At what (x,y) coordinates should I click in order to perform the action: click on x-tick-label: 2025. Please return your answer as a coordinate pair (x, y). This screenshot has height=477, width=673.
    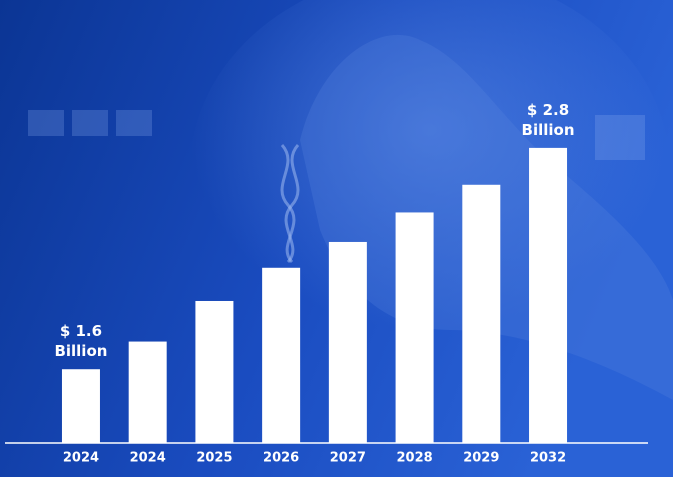
    Looking at the image, I should click on (214, 458).